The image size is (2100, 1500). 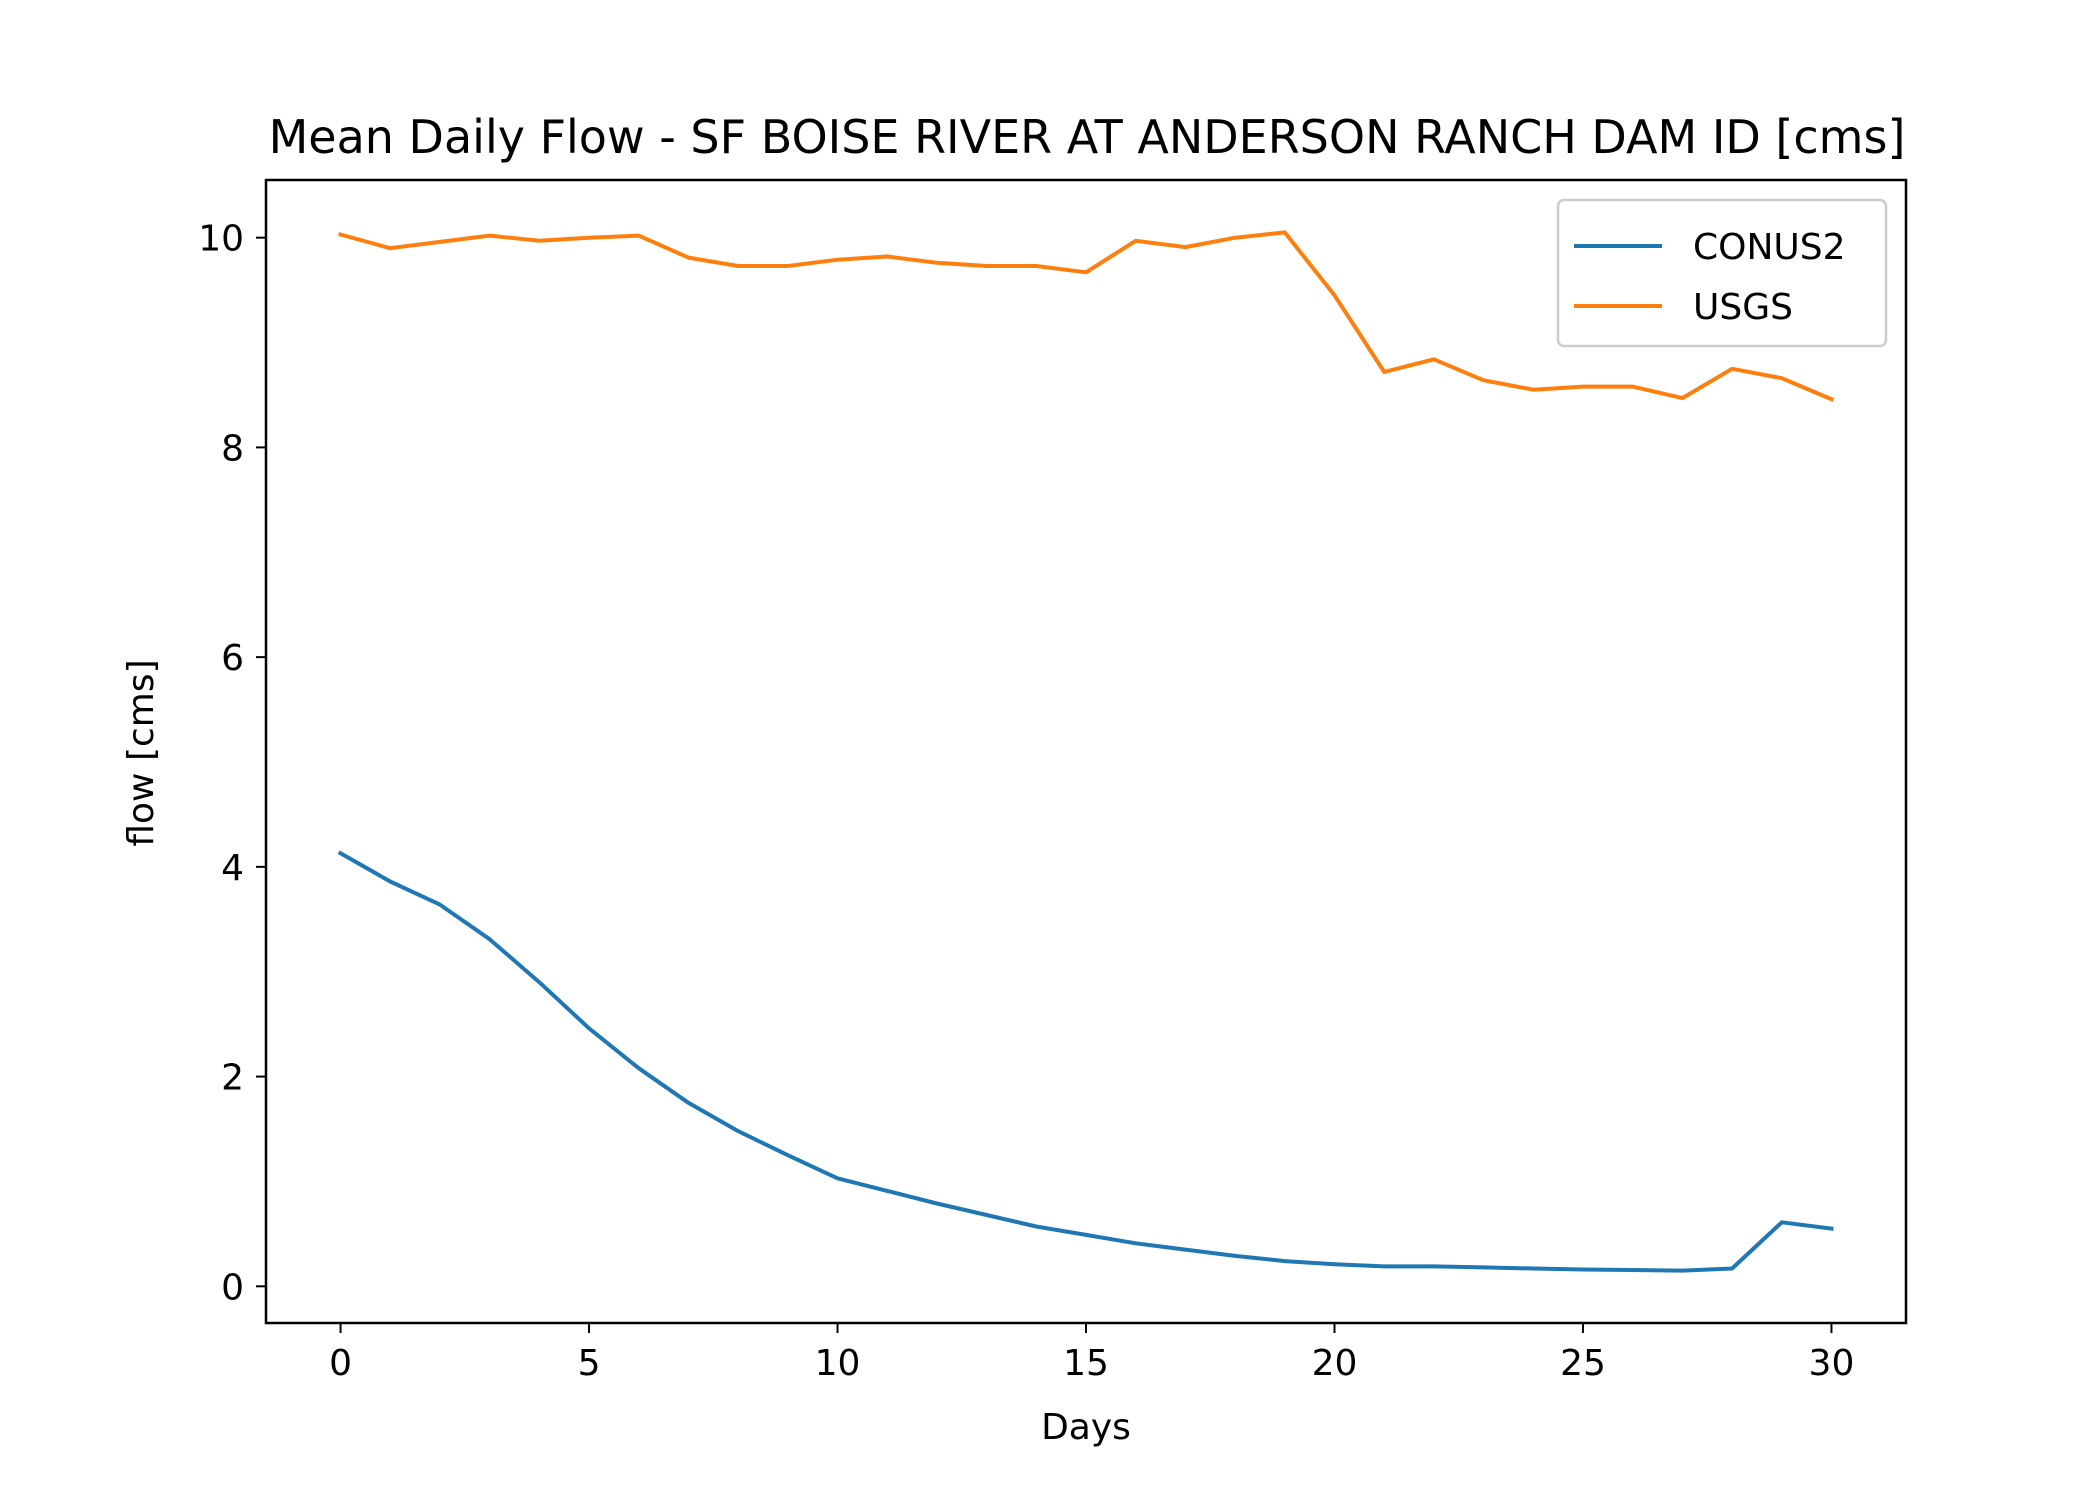 What do you see at coordinates (141, 752) in the screenshot?
I see `y-axis-label: flow [cms]` at bounding box center [141, 752].